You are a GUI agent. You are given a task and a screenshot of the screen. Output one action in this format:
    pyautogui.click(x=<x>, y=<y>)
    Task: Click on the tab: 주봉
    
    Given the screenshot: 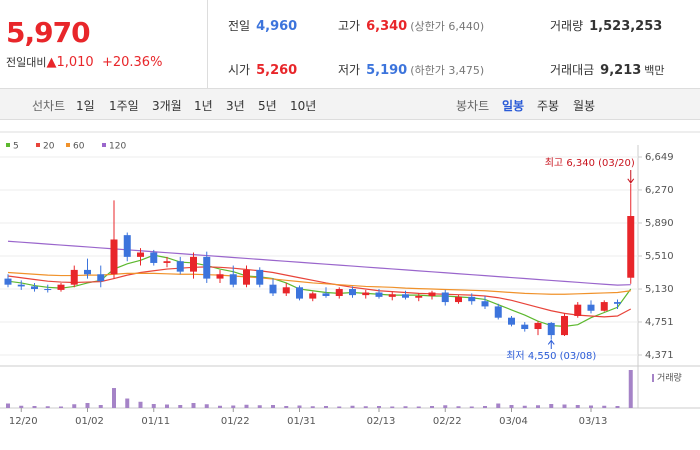 What is the action you would take?
    pyautogui.click(x=548, y=106)
    